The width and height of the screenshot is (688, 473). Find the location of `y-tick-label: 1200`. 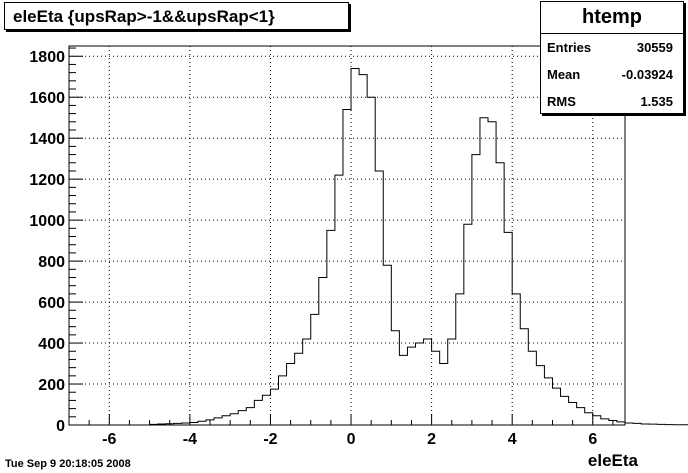

y-tick-label: 1200 is located at coordinates (47, 180).